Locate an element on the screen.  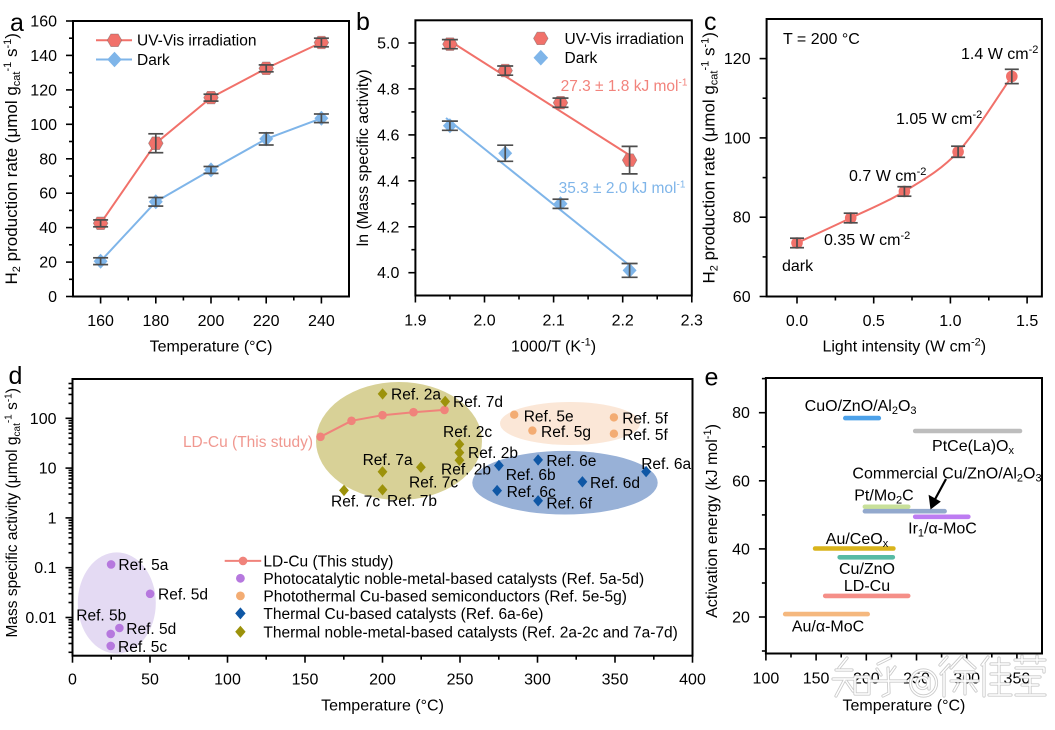
svg-text: Cu/ZnO is located at coordinates (867, 569).